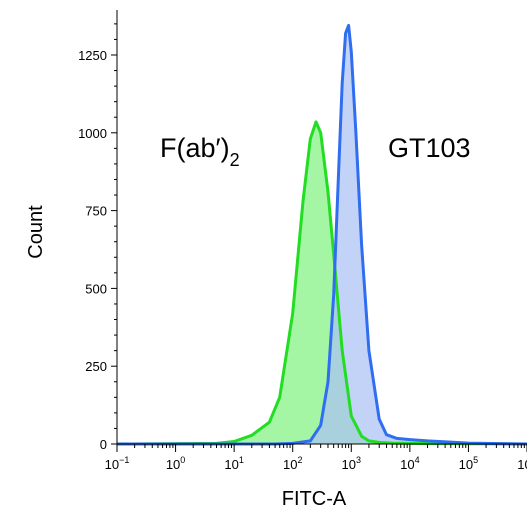  What do you see at coordinates (468, 463) in the screenshot?
I see `x-tick-label: 10⁵` at bounding box center [468, 463].